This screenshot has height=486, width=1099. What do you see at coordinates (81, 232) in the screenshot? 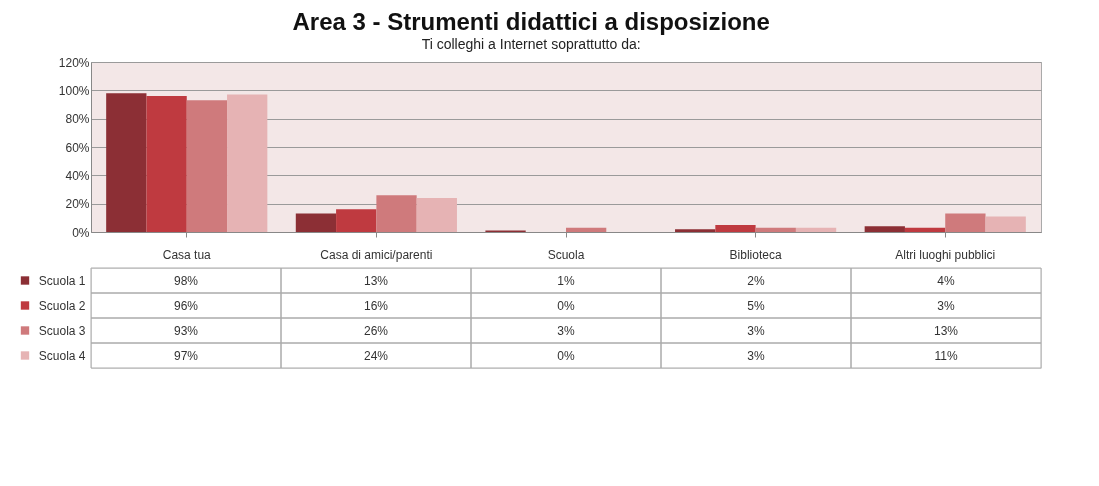
I see `y-tick-label: 0%` at bounding box center [81, 232].